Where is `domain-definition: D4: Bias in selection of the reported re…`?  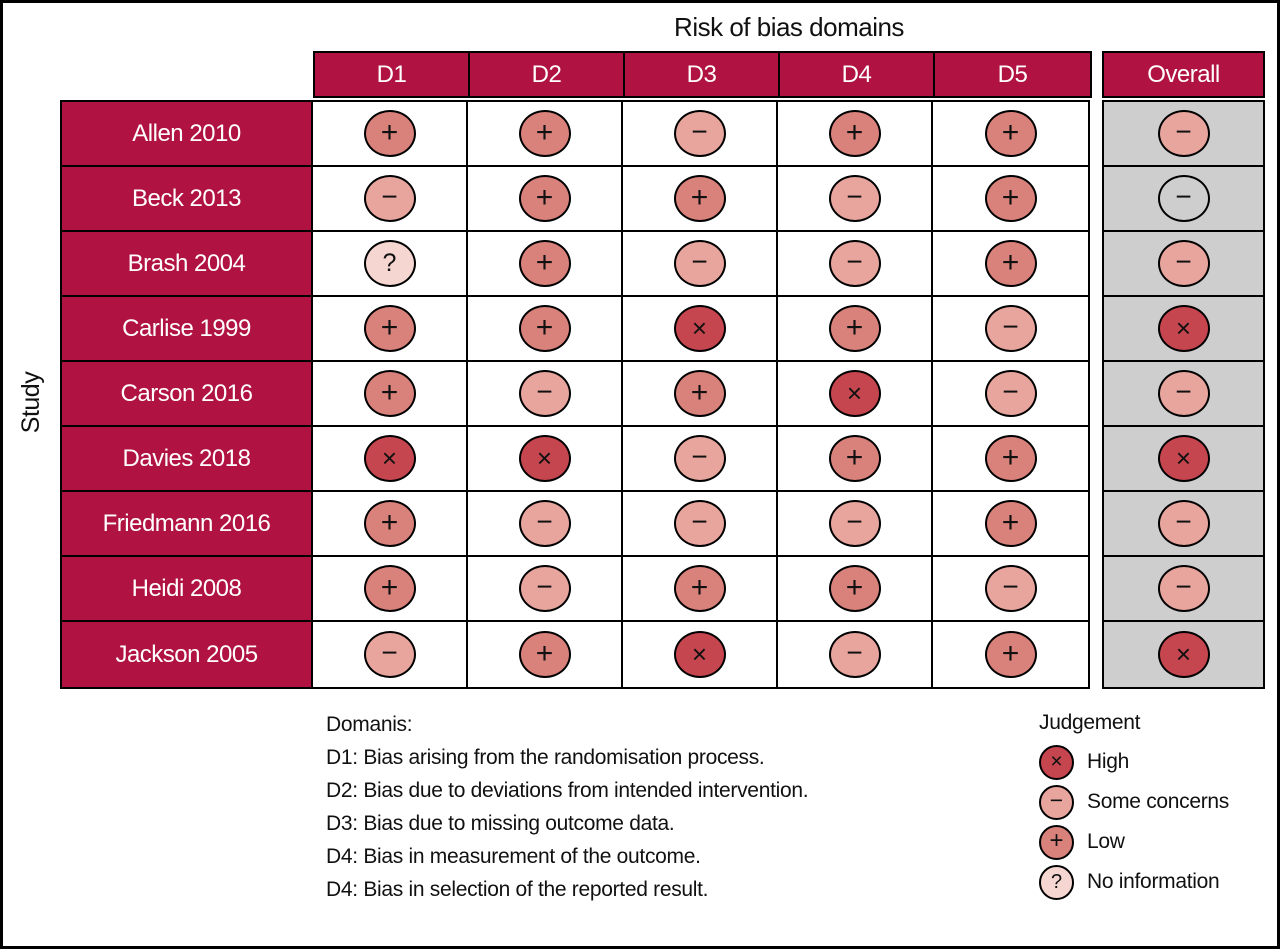 domain-definition: D4: Bias in selection of the reported re… is located at coordinates (517, 889).